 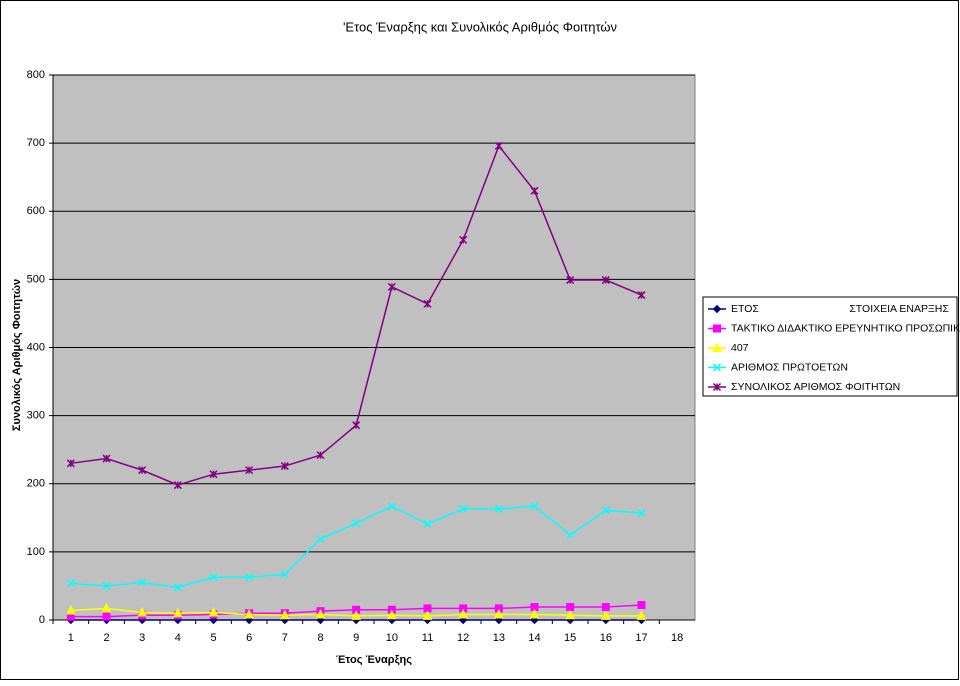 What do you see at coordinates (36, 347) in the screenshot?
I see `y-tick-label: 400` at bounding box center [36, 347].